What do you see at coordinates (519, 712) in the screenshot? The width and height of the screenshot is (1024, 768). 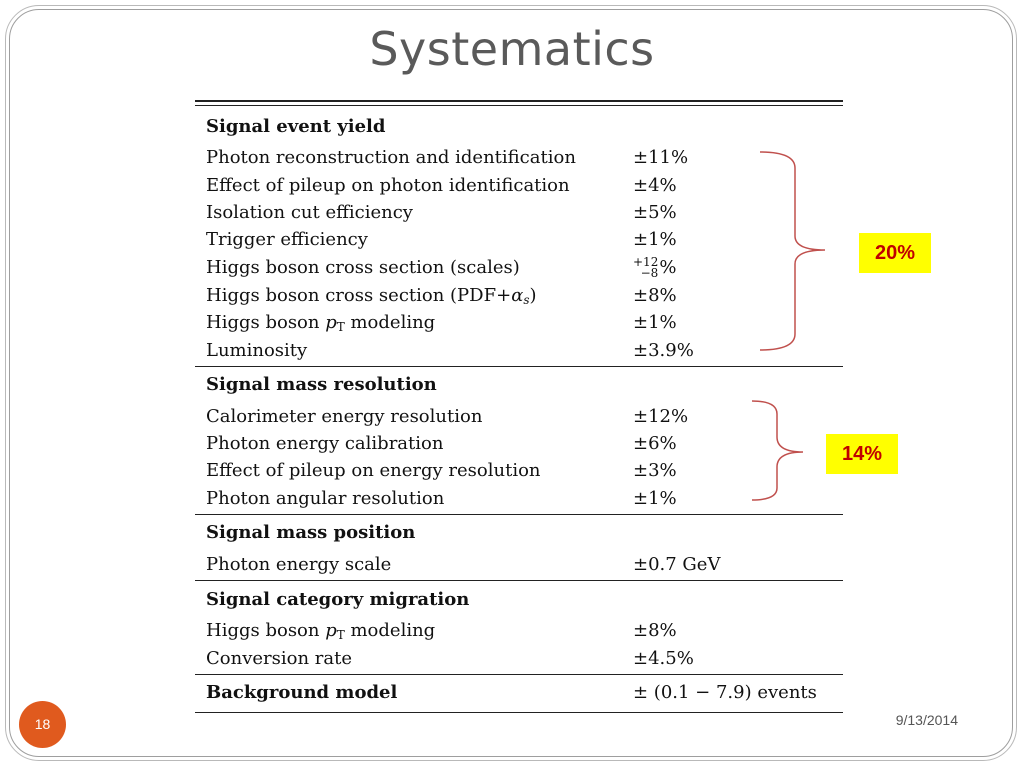 I see `table-bottom-rule` at bounding box center [519, 712].